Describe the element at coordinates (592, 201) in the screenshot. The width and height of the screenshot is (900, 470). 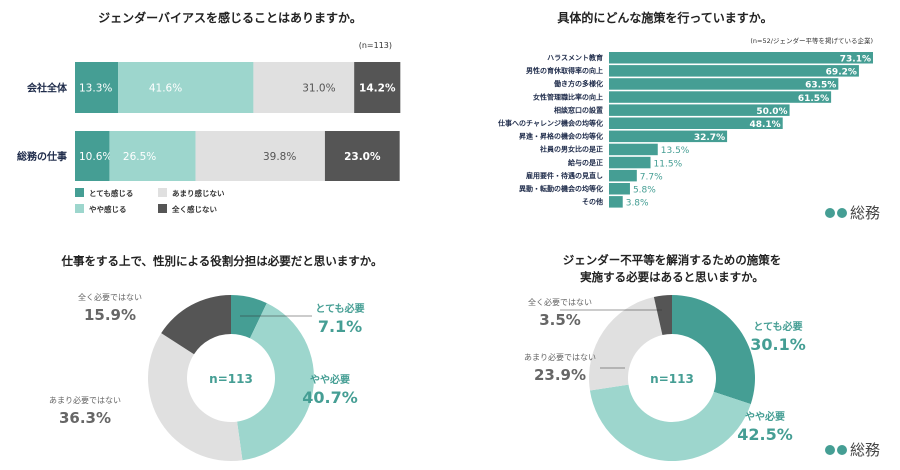
I see `chart2-category-label: その他` at that location.